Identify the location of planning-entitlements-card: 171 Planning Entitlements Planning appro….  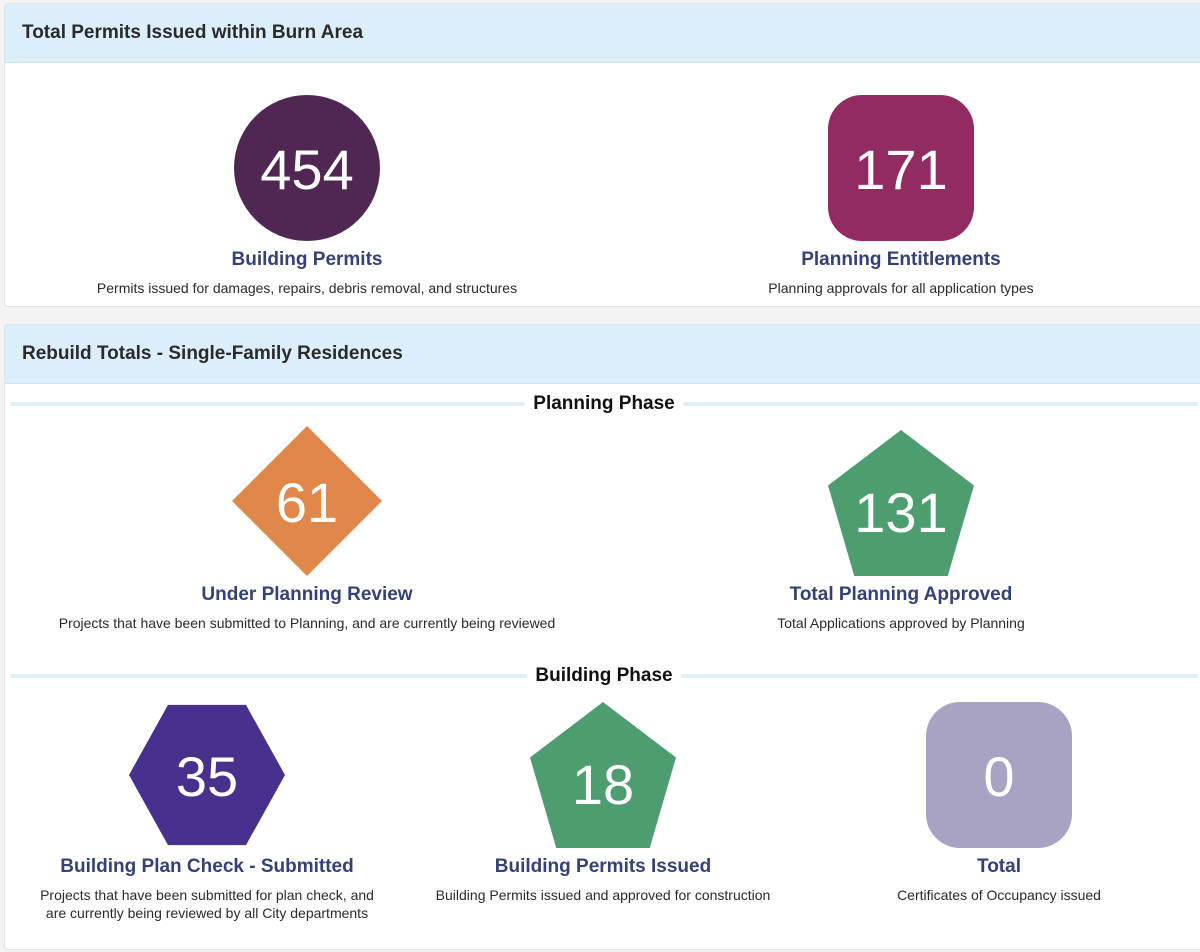
(899, 196).